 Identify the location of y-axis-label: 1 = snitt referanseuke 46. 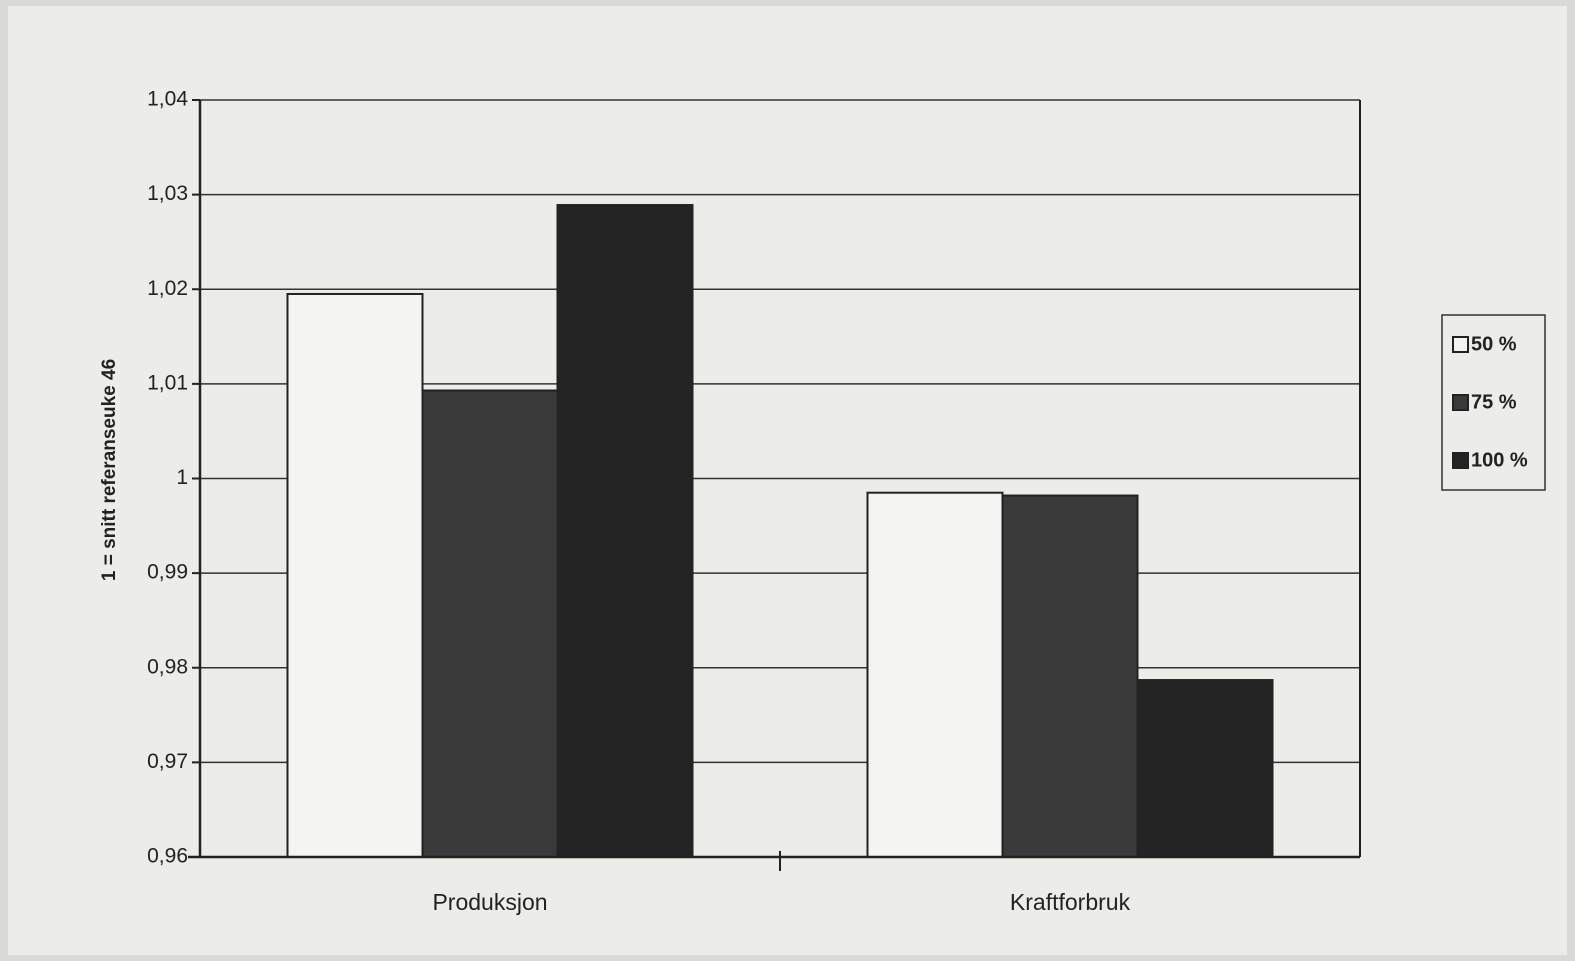
(109, 470).